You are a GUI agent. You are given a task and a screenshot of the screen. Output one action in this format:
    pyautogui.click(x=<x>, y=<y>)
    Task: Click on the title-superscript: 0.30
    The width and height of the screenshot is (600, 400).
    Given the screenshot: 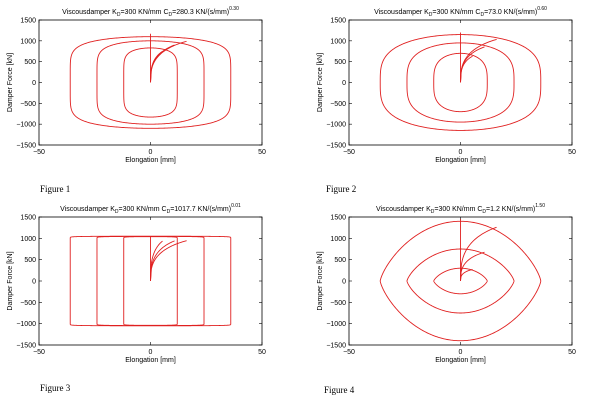 What is the action you would take?
    pyautogui.click(x=234, y=9)
    